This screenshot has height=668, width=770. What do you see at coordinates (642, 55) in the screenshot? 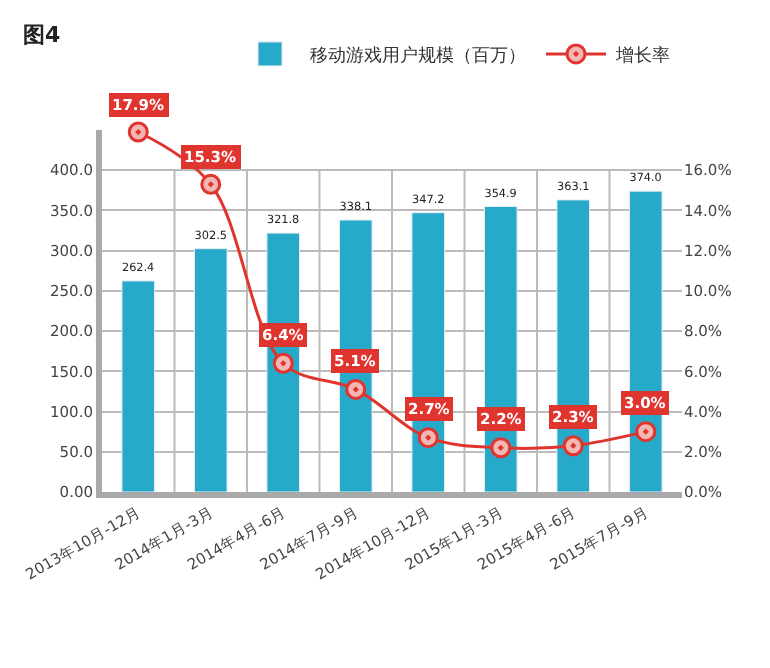
I see `legend-label: 增长率` at bounding box center [642, 55].